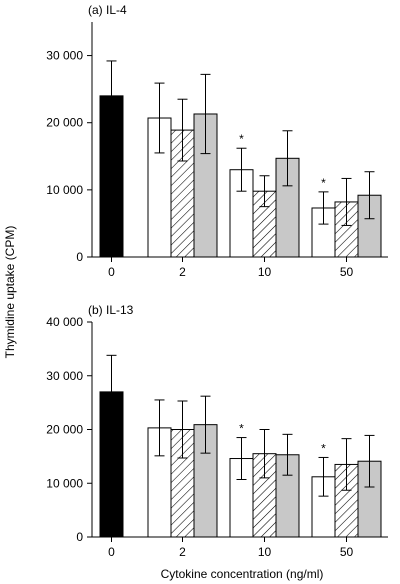  I want to click on x-axis-title: Cytokine concentration (ng/ml), so click(242, 574).